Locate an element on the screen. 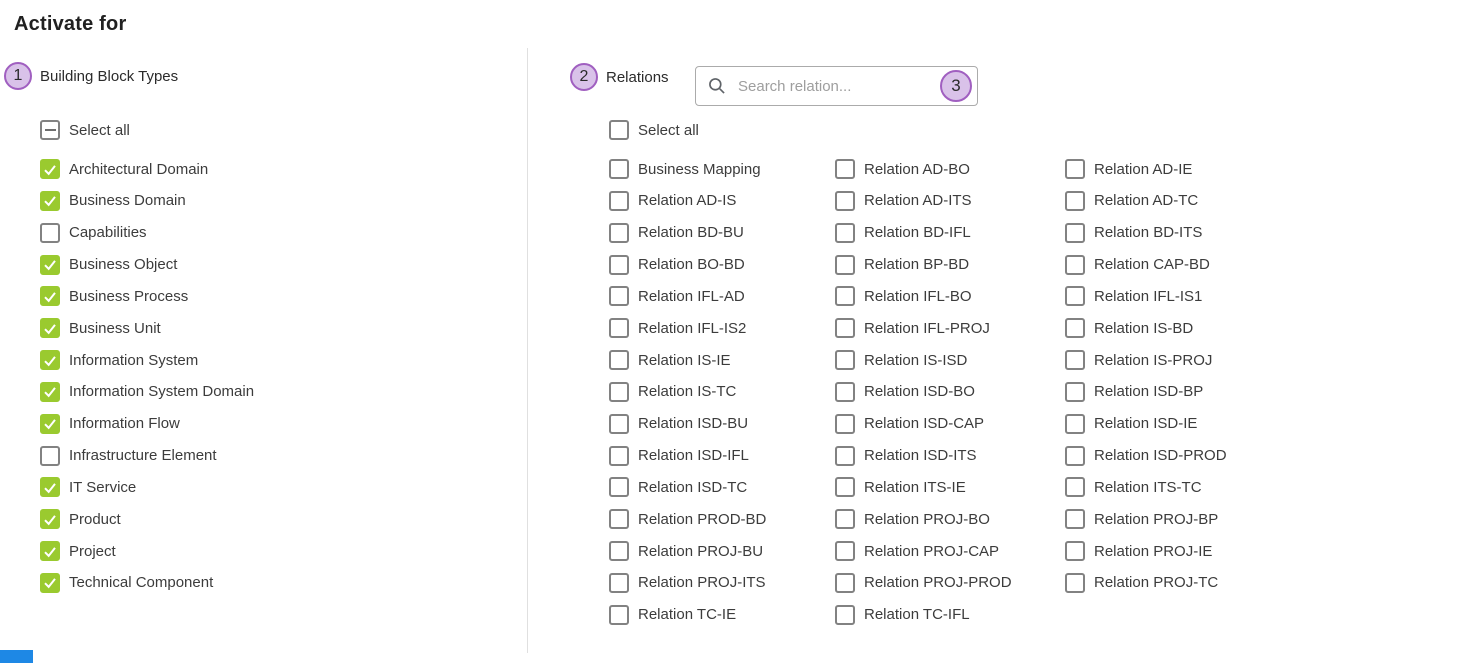  relation-item: Relation IFL-BO is located at coordinates (950, 296).